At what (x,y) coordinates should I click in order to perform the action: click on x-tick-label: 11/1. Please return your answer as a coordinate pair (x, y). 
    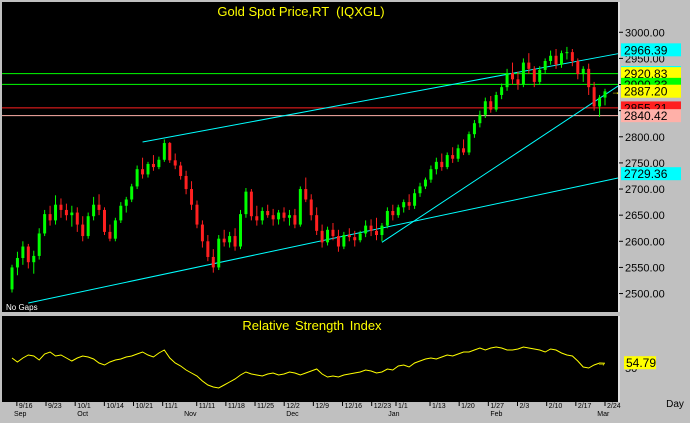
    Looking at the image, I should click on (171, 406).